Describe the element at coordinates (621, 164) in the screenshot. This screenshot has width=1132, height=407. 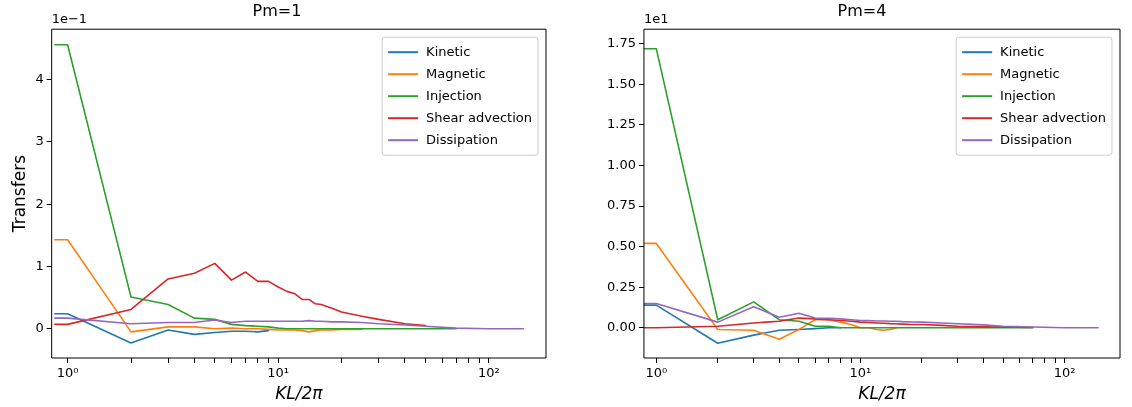
I see `y-tick-label: 1.00` at that location.